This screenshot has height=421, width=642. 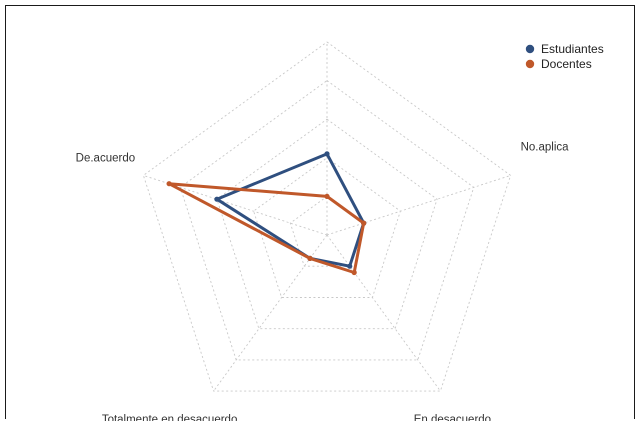 What do you see at coordinates (452, 417) in the screenshot?
I see `axis-label-en-desacuerdo: En.desacuerdo` at bounding box center [452, 417].